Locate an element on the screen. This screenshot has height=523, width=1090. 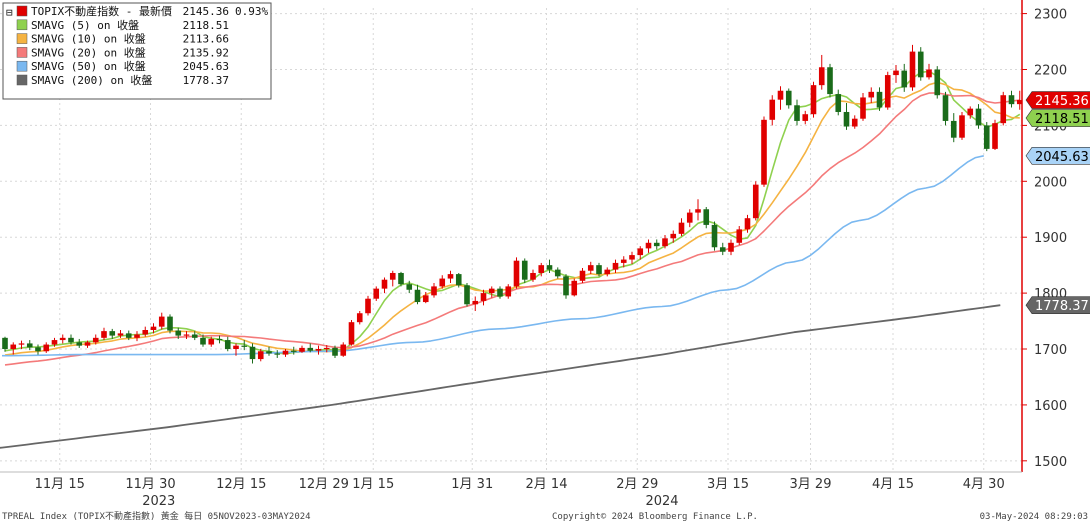
legend-label: TOPIX不動産指数 - 最新價 is located at coordinates (101, 11).